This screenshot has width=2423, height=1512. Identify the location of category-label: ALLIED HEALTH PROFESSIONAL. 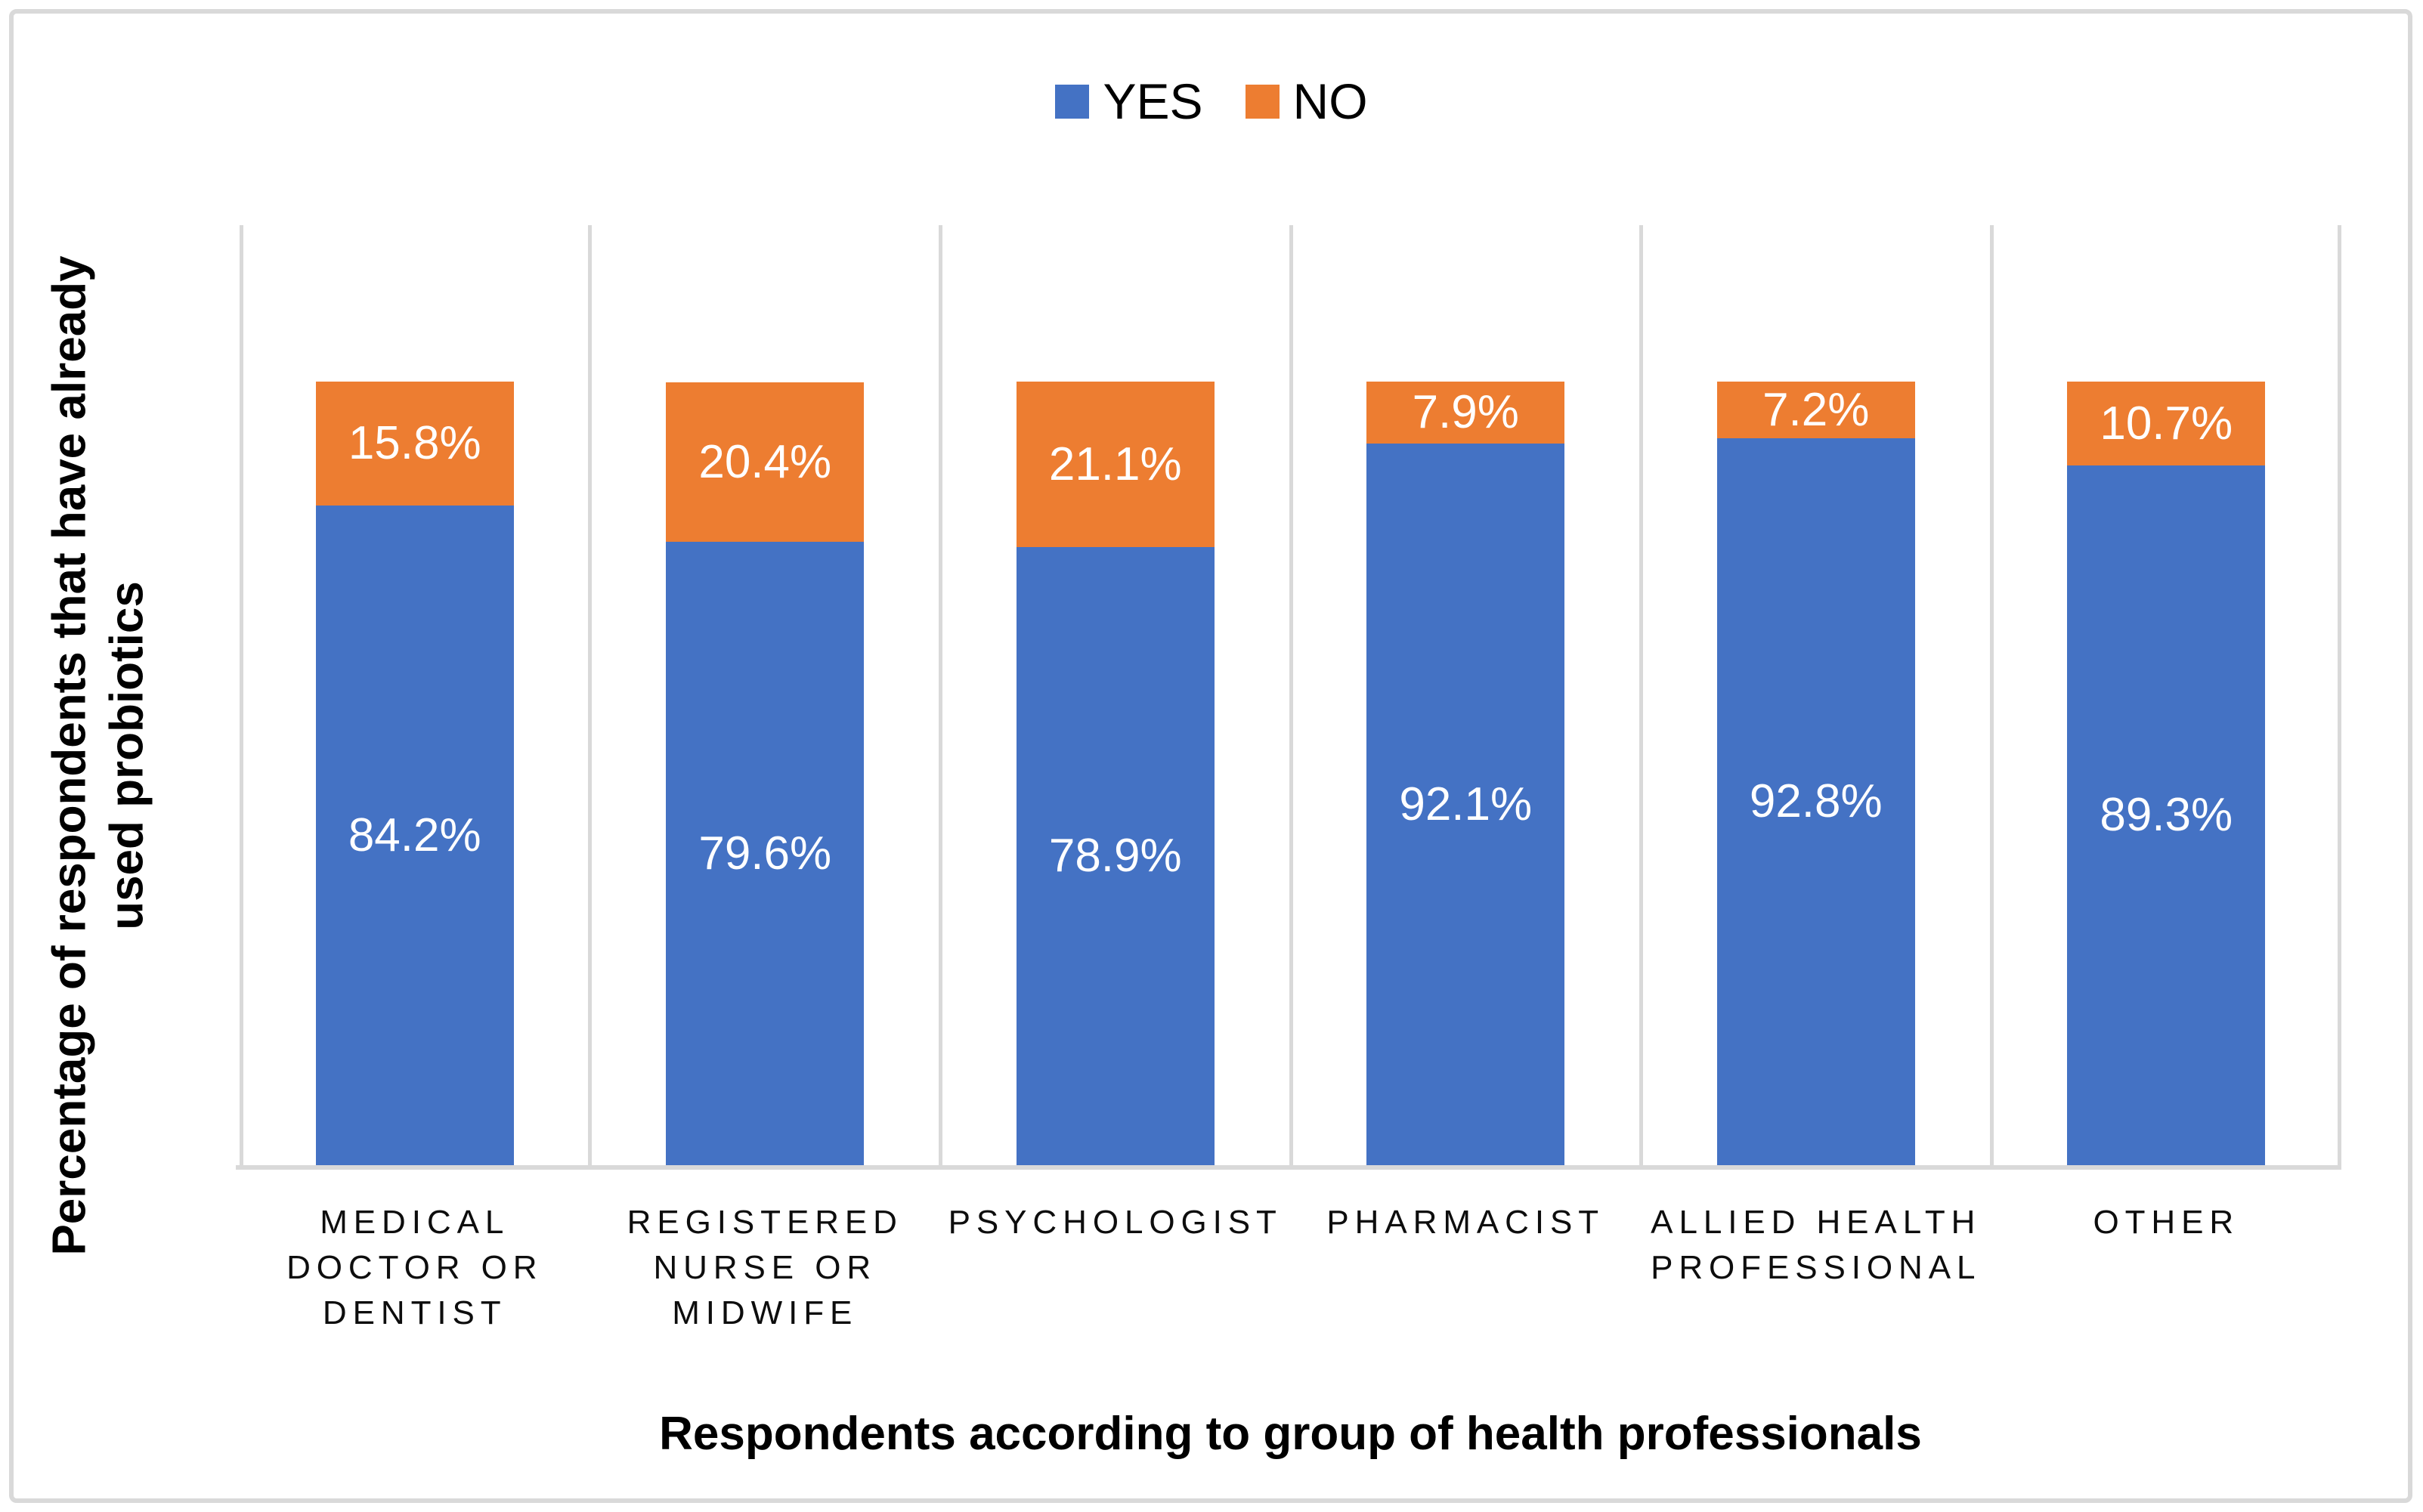
(1816, 1245).